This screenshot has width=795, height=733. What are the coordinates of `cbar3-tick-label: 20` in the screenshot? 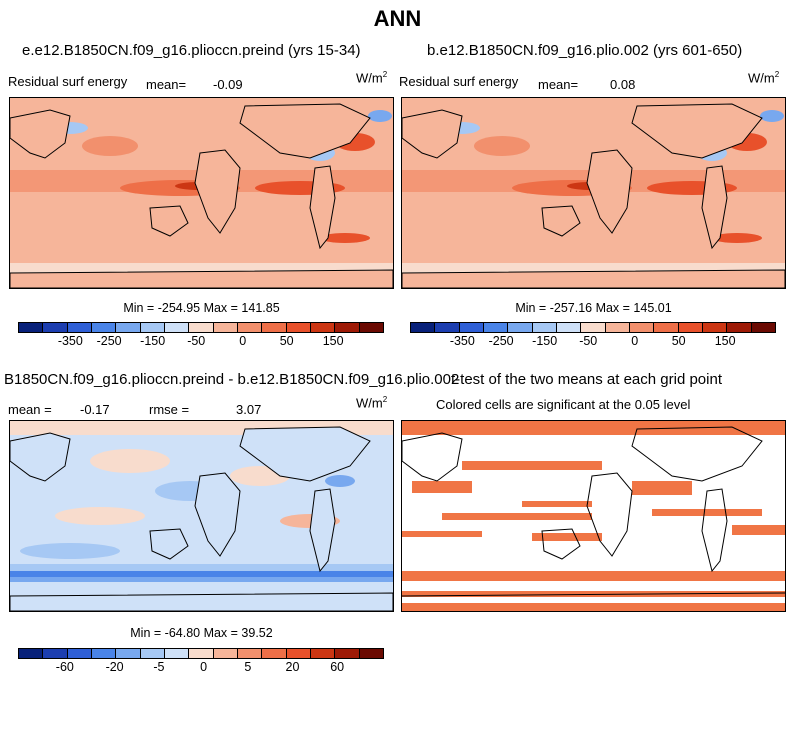 It's located at (292, 667).